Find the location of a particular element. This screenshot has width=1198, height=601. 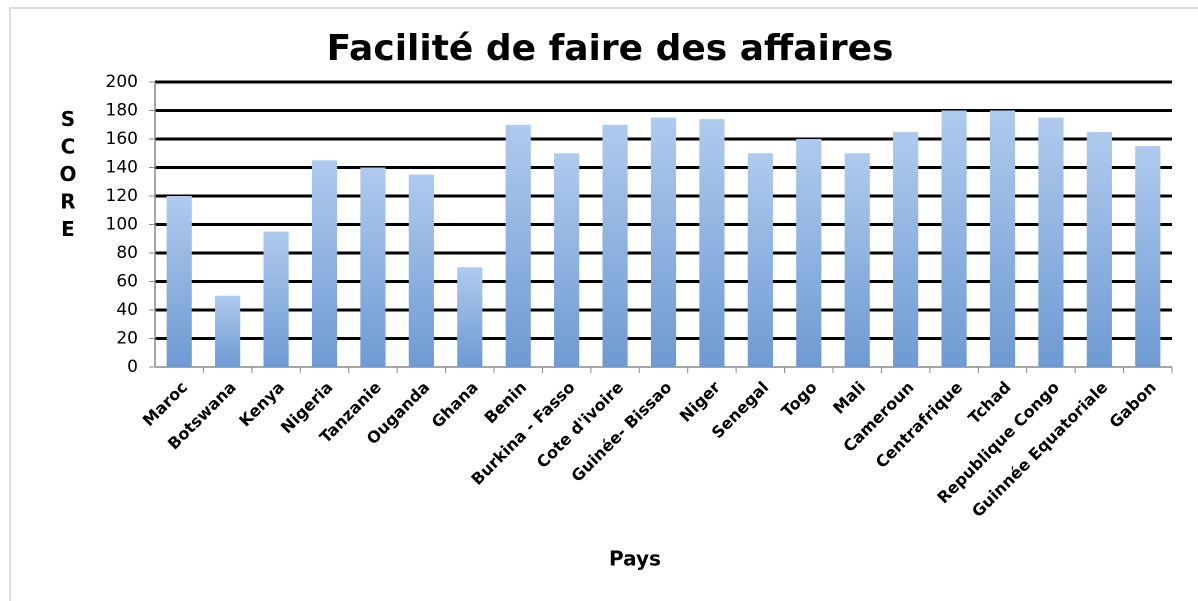

y-tick-label: 140 is located at coordinates (122, 168).